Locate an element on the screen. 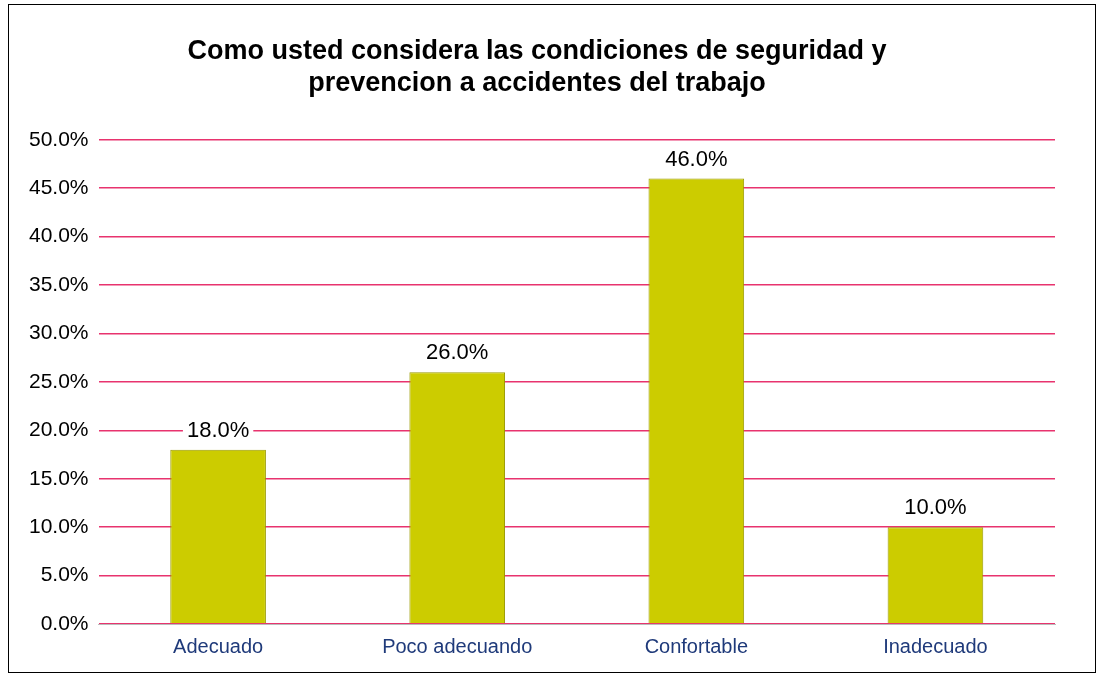  x-tick-label: Inadecuado is located at coordinates (935, 645).